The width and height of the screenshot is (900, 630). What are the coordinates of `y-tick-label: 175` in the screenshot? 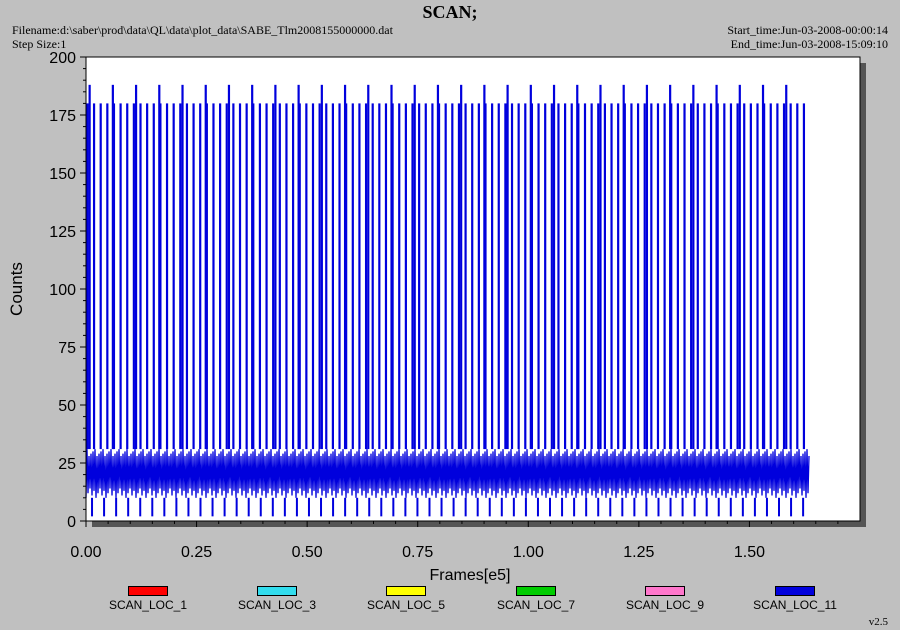 It's located at (62, 116).